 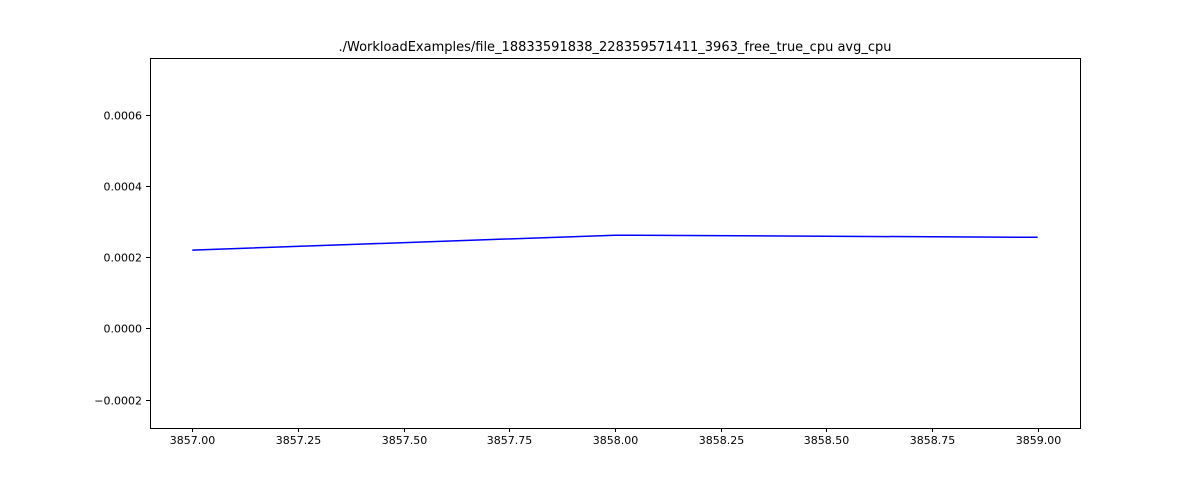 I want to click on x-tick-label: 3858.25, so click(x=722, y=440).